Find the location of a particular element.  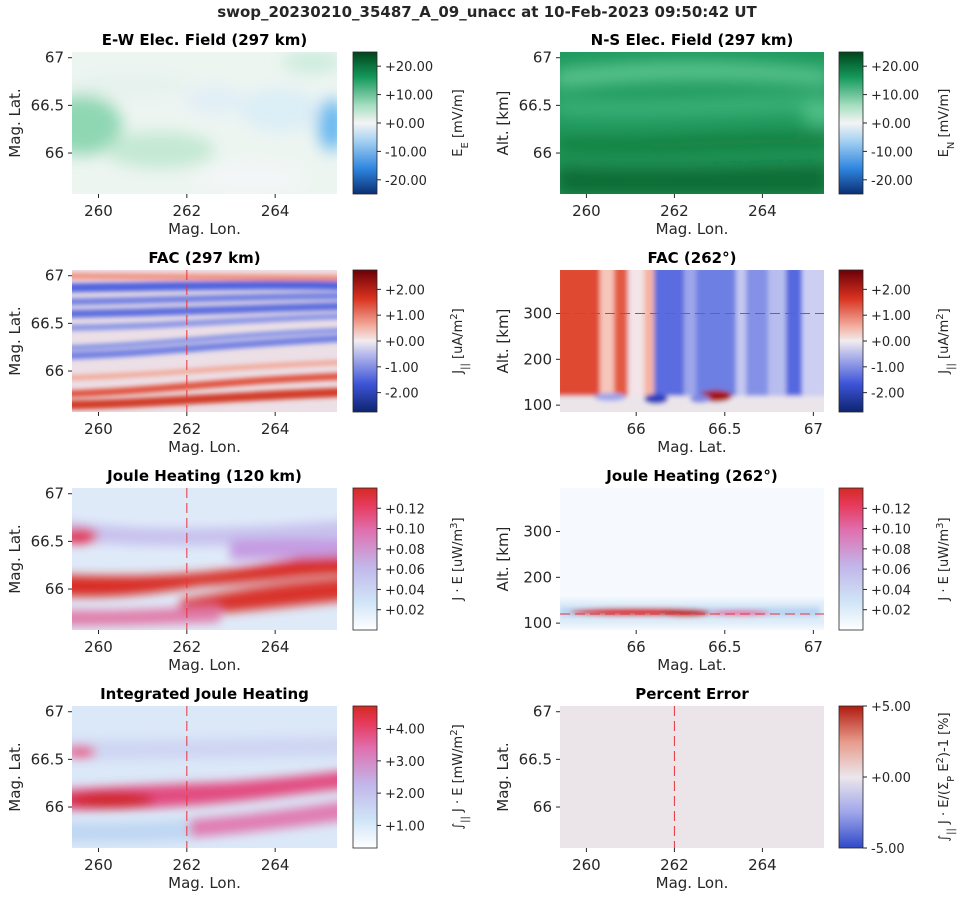

panel-title: FAC (262°) is located at coordinates (692, 258).